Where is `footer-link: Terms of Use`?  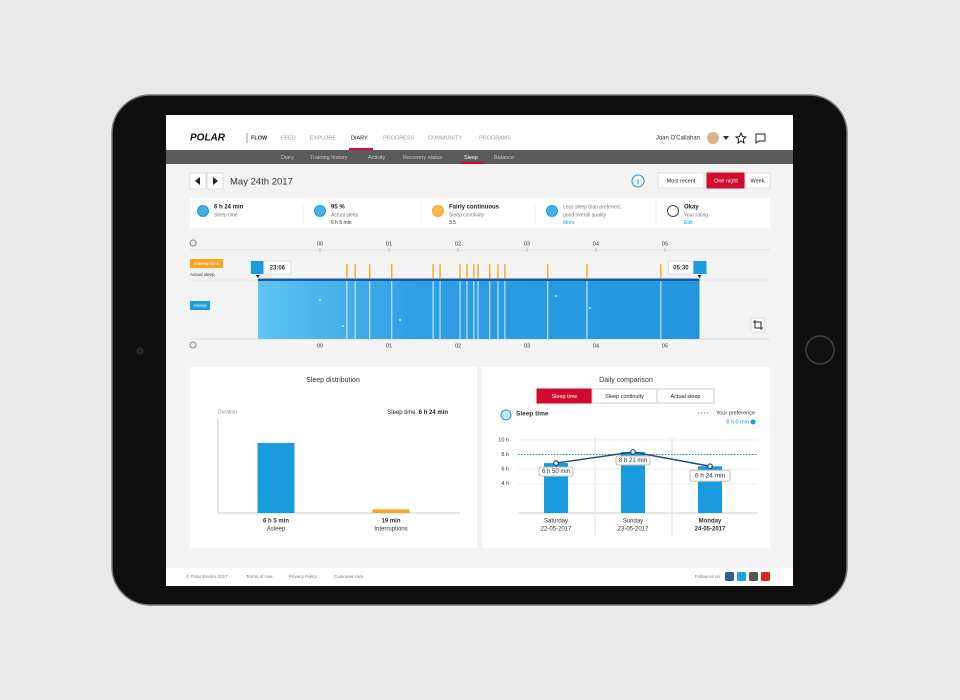 footer-link: Terms of Use is located at coordinates (259, 576).